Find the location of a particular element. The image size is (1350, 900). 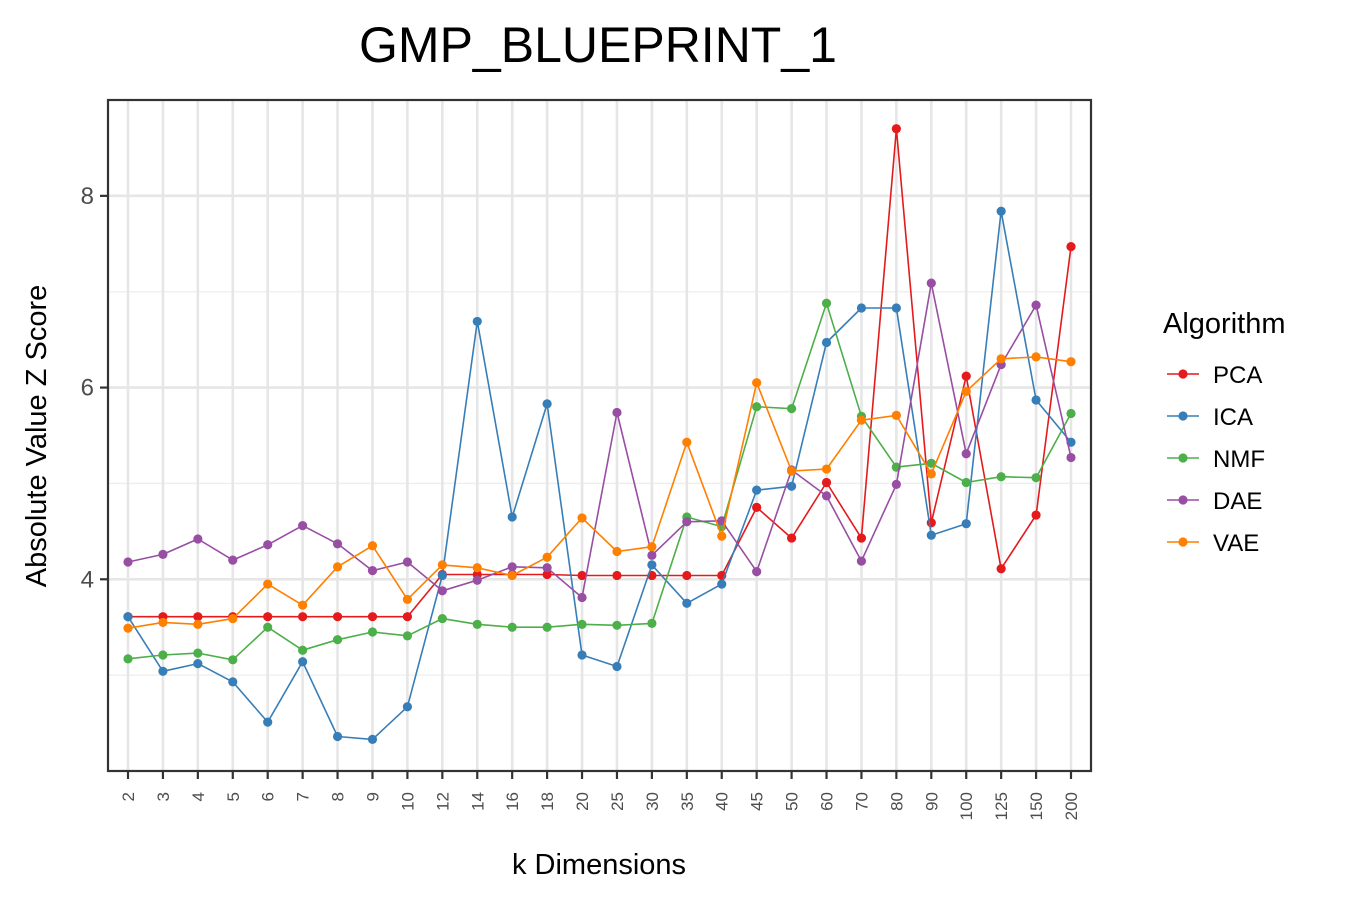

x-tick-label: 125 is located at coordinates (1001, 806).